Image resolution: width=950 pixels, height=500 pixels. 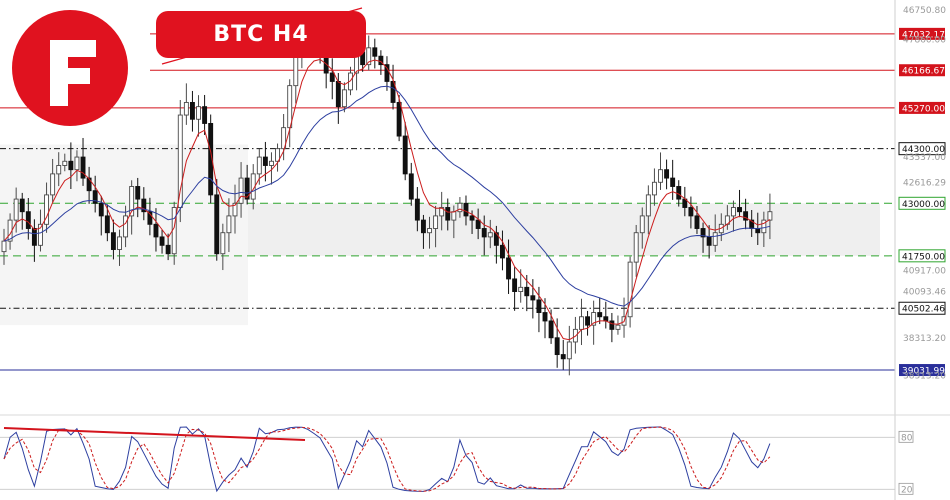 What do you see at coordinates (154, 434) in the screenshot?
I see `divergence-trendline` at bounding box center [154, 434].